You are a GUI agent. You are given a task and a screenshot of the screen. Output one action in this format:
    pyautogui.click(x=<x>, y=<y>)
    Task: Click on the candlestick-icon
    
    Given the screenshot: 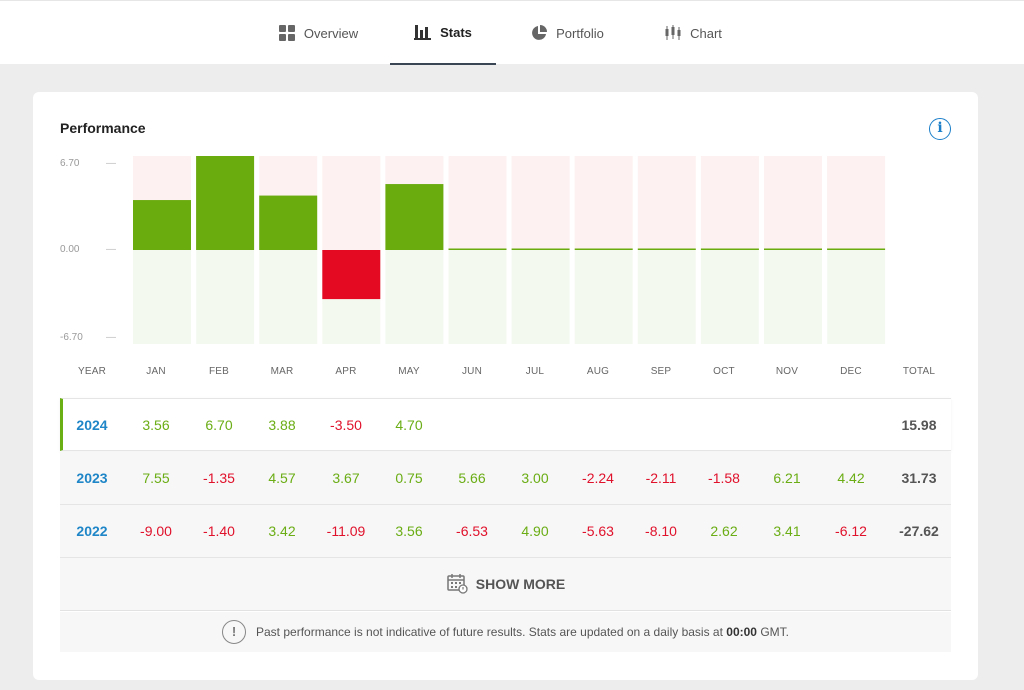 What is the action you would take?
    pyautogui.click(x=673, y=33)
    